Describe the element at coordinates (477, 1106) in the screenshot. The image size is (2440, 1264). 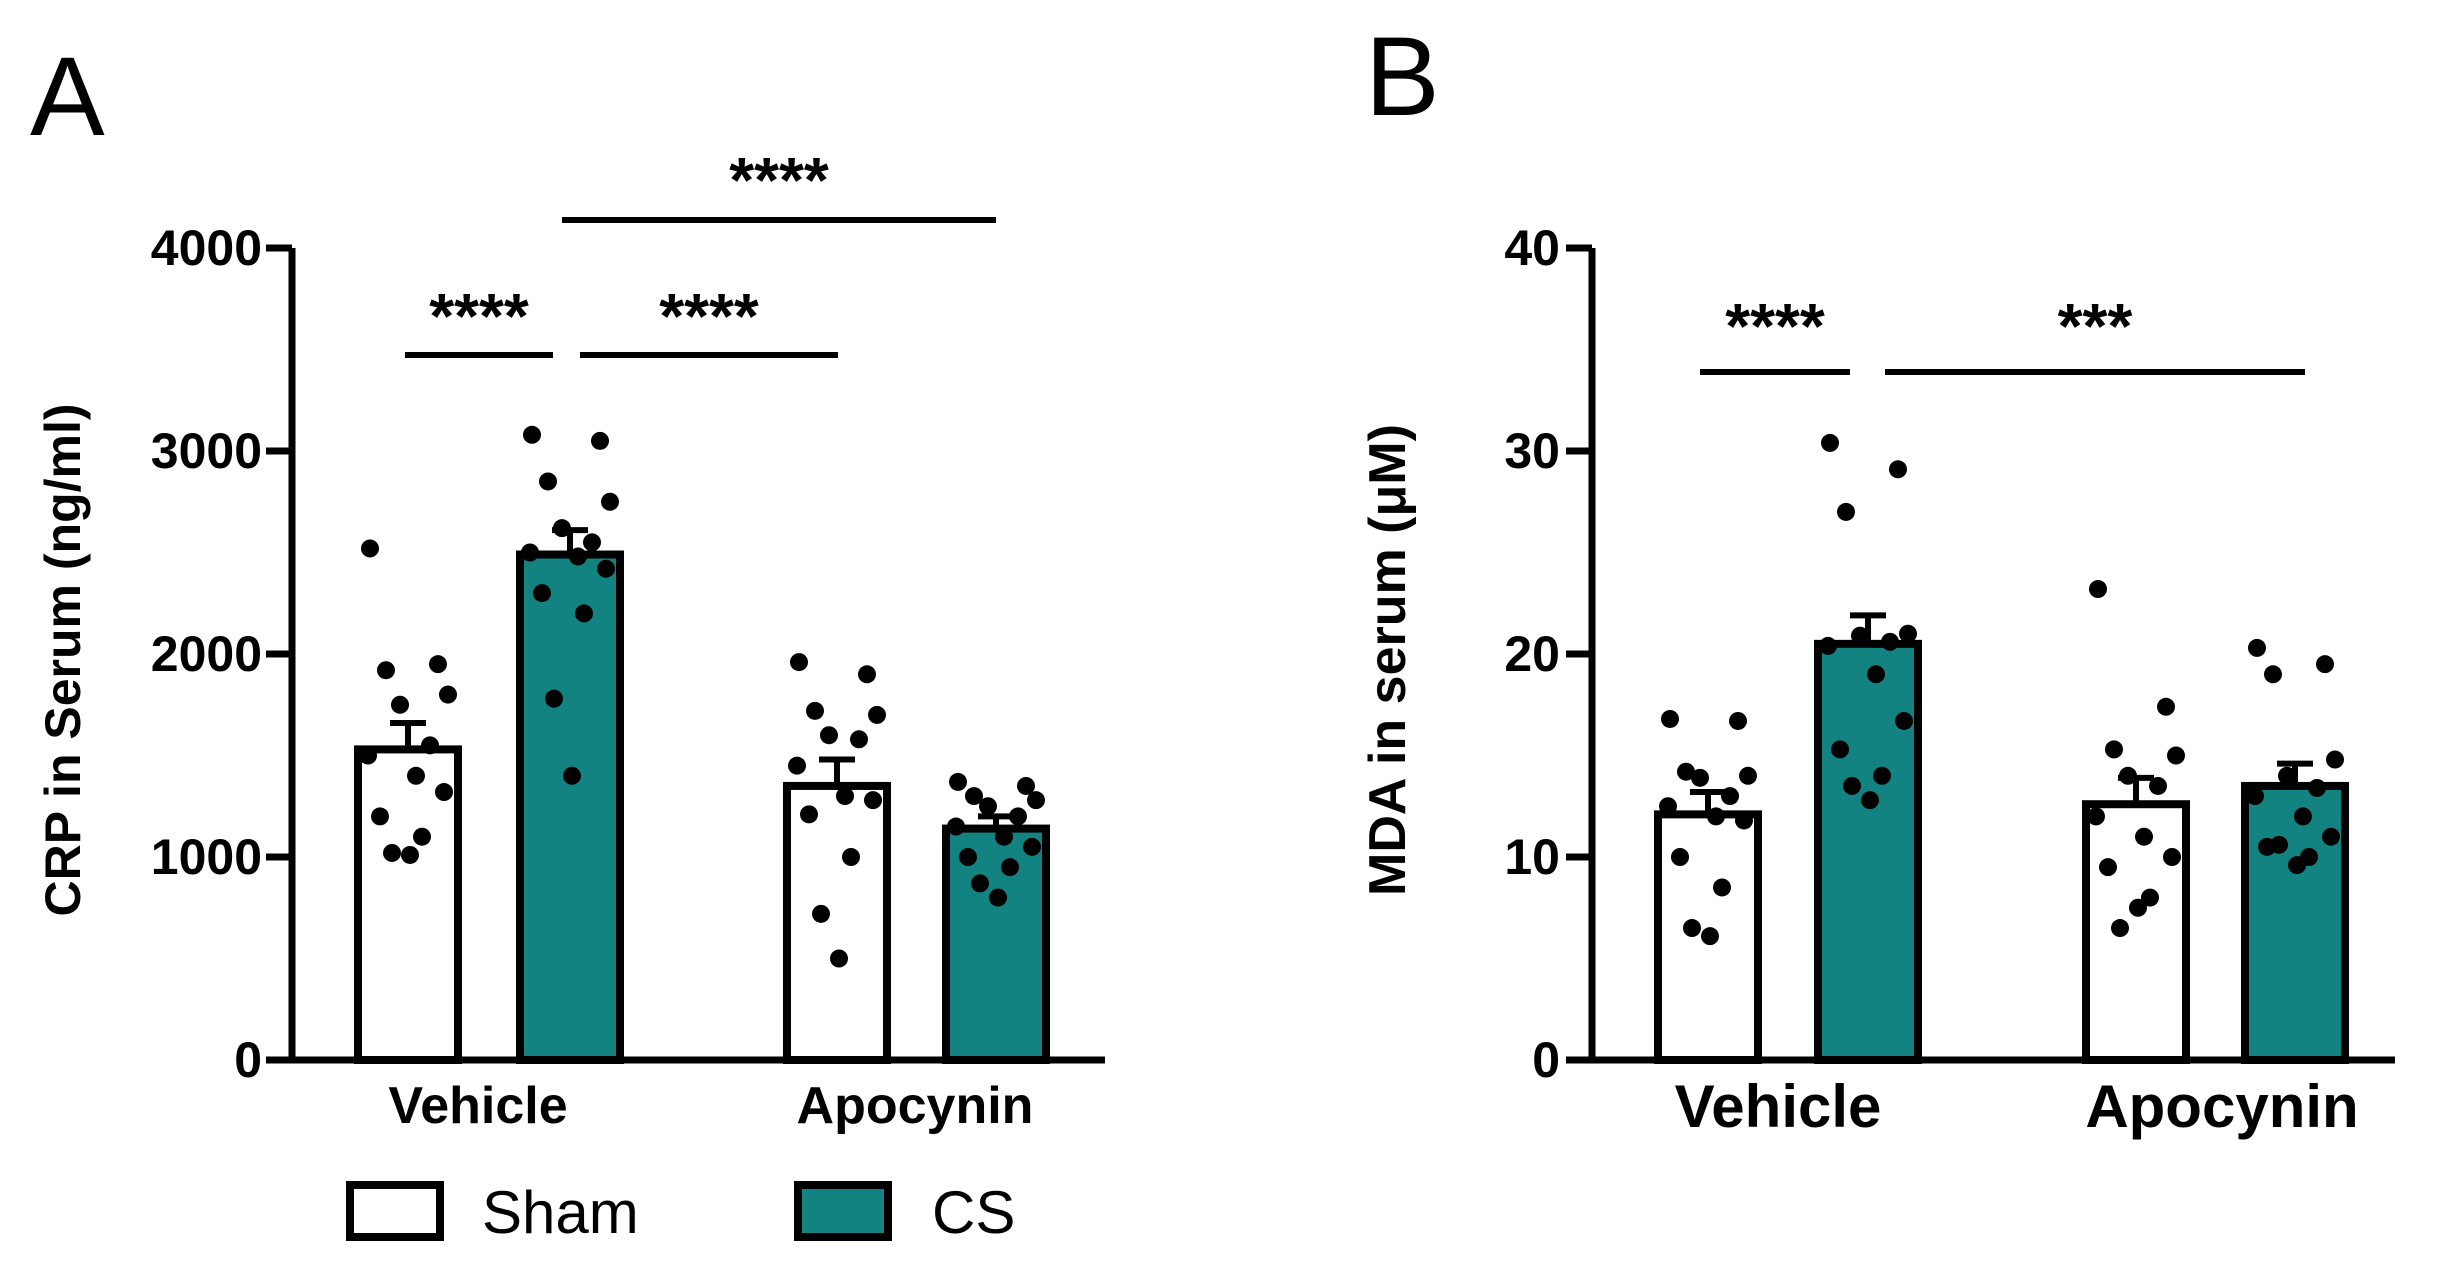
I see `chart-a-x-category-label: Vehicle` at that location.